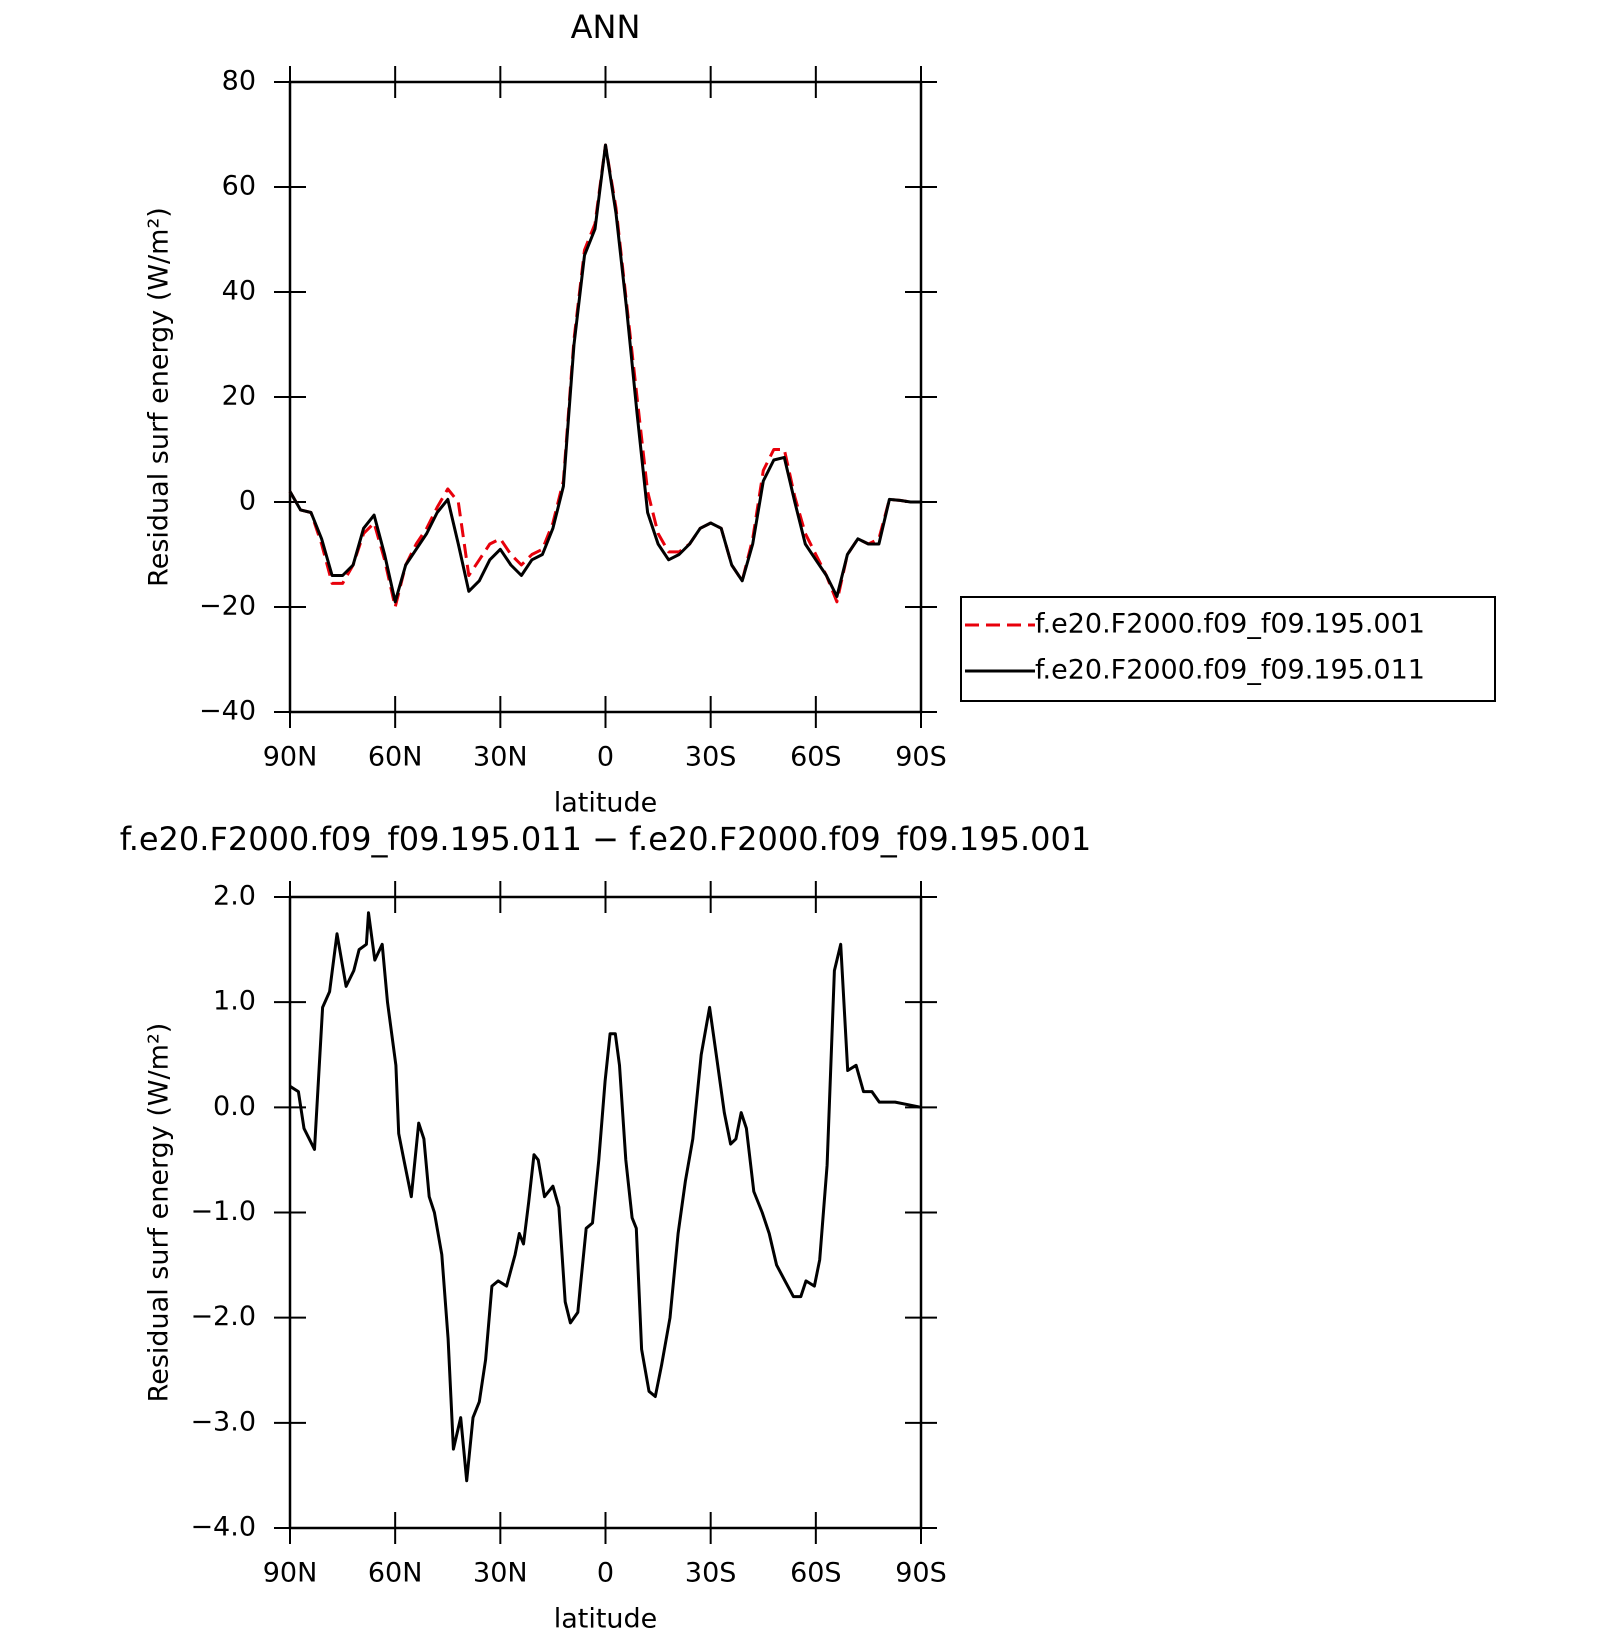 The width and height of the screenshot is (1602, 1641). What do you see at coordinates (239, 396) in the screenshot?
I see `y-tick-label: 20` at bounding box center [239, 396].